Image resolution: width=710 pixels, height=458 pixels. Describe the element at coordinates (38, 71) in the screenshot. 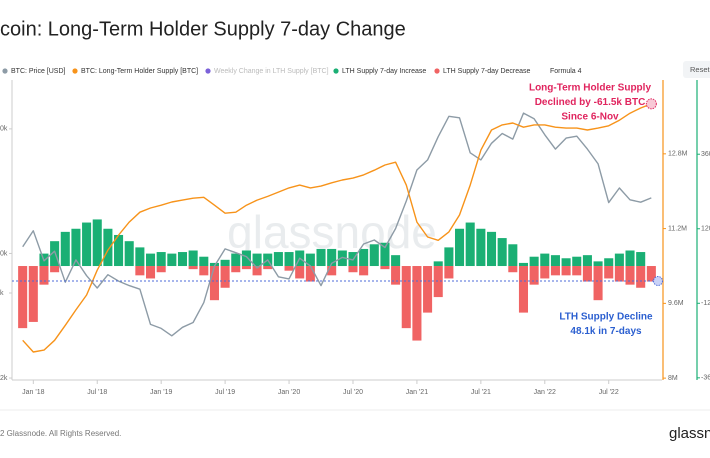

I see `legend-label: BTC: Price [USD]` at that location.